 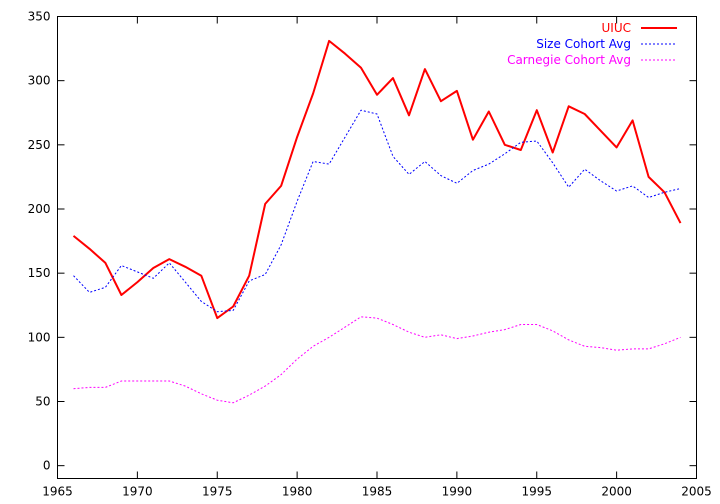 What do you see at coordinates (217, 492) in the screenshot?
I see `x-tick-label: 1975` at bounding box center [217, 492].